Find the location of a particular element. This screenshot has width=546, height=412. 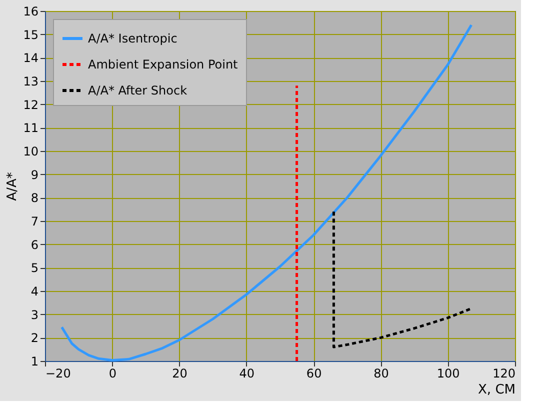

y-tick-label: 4 is located at coordinates (34, 291).